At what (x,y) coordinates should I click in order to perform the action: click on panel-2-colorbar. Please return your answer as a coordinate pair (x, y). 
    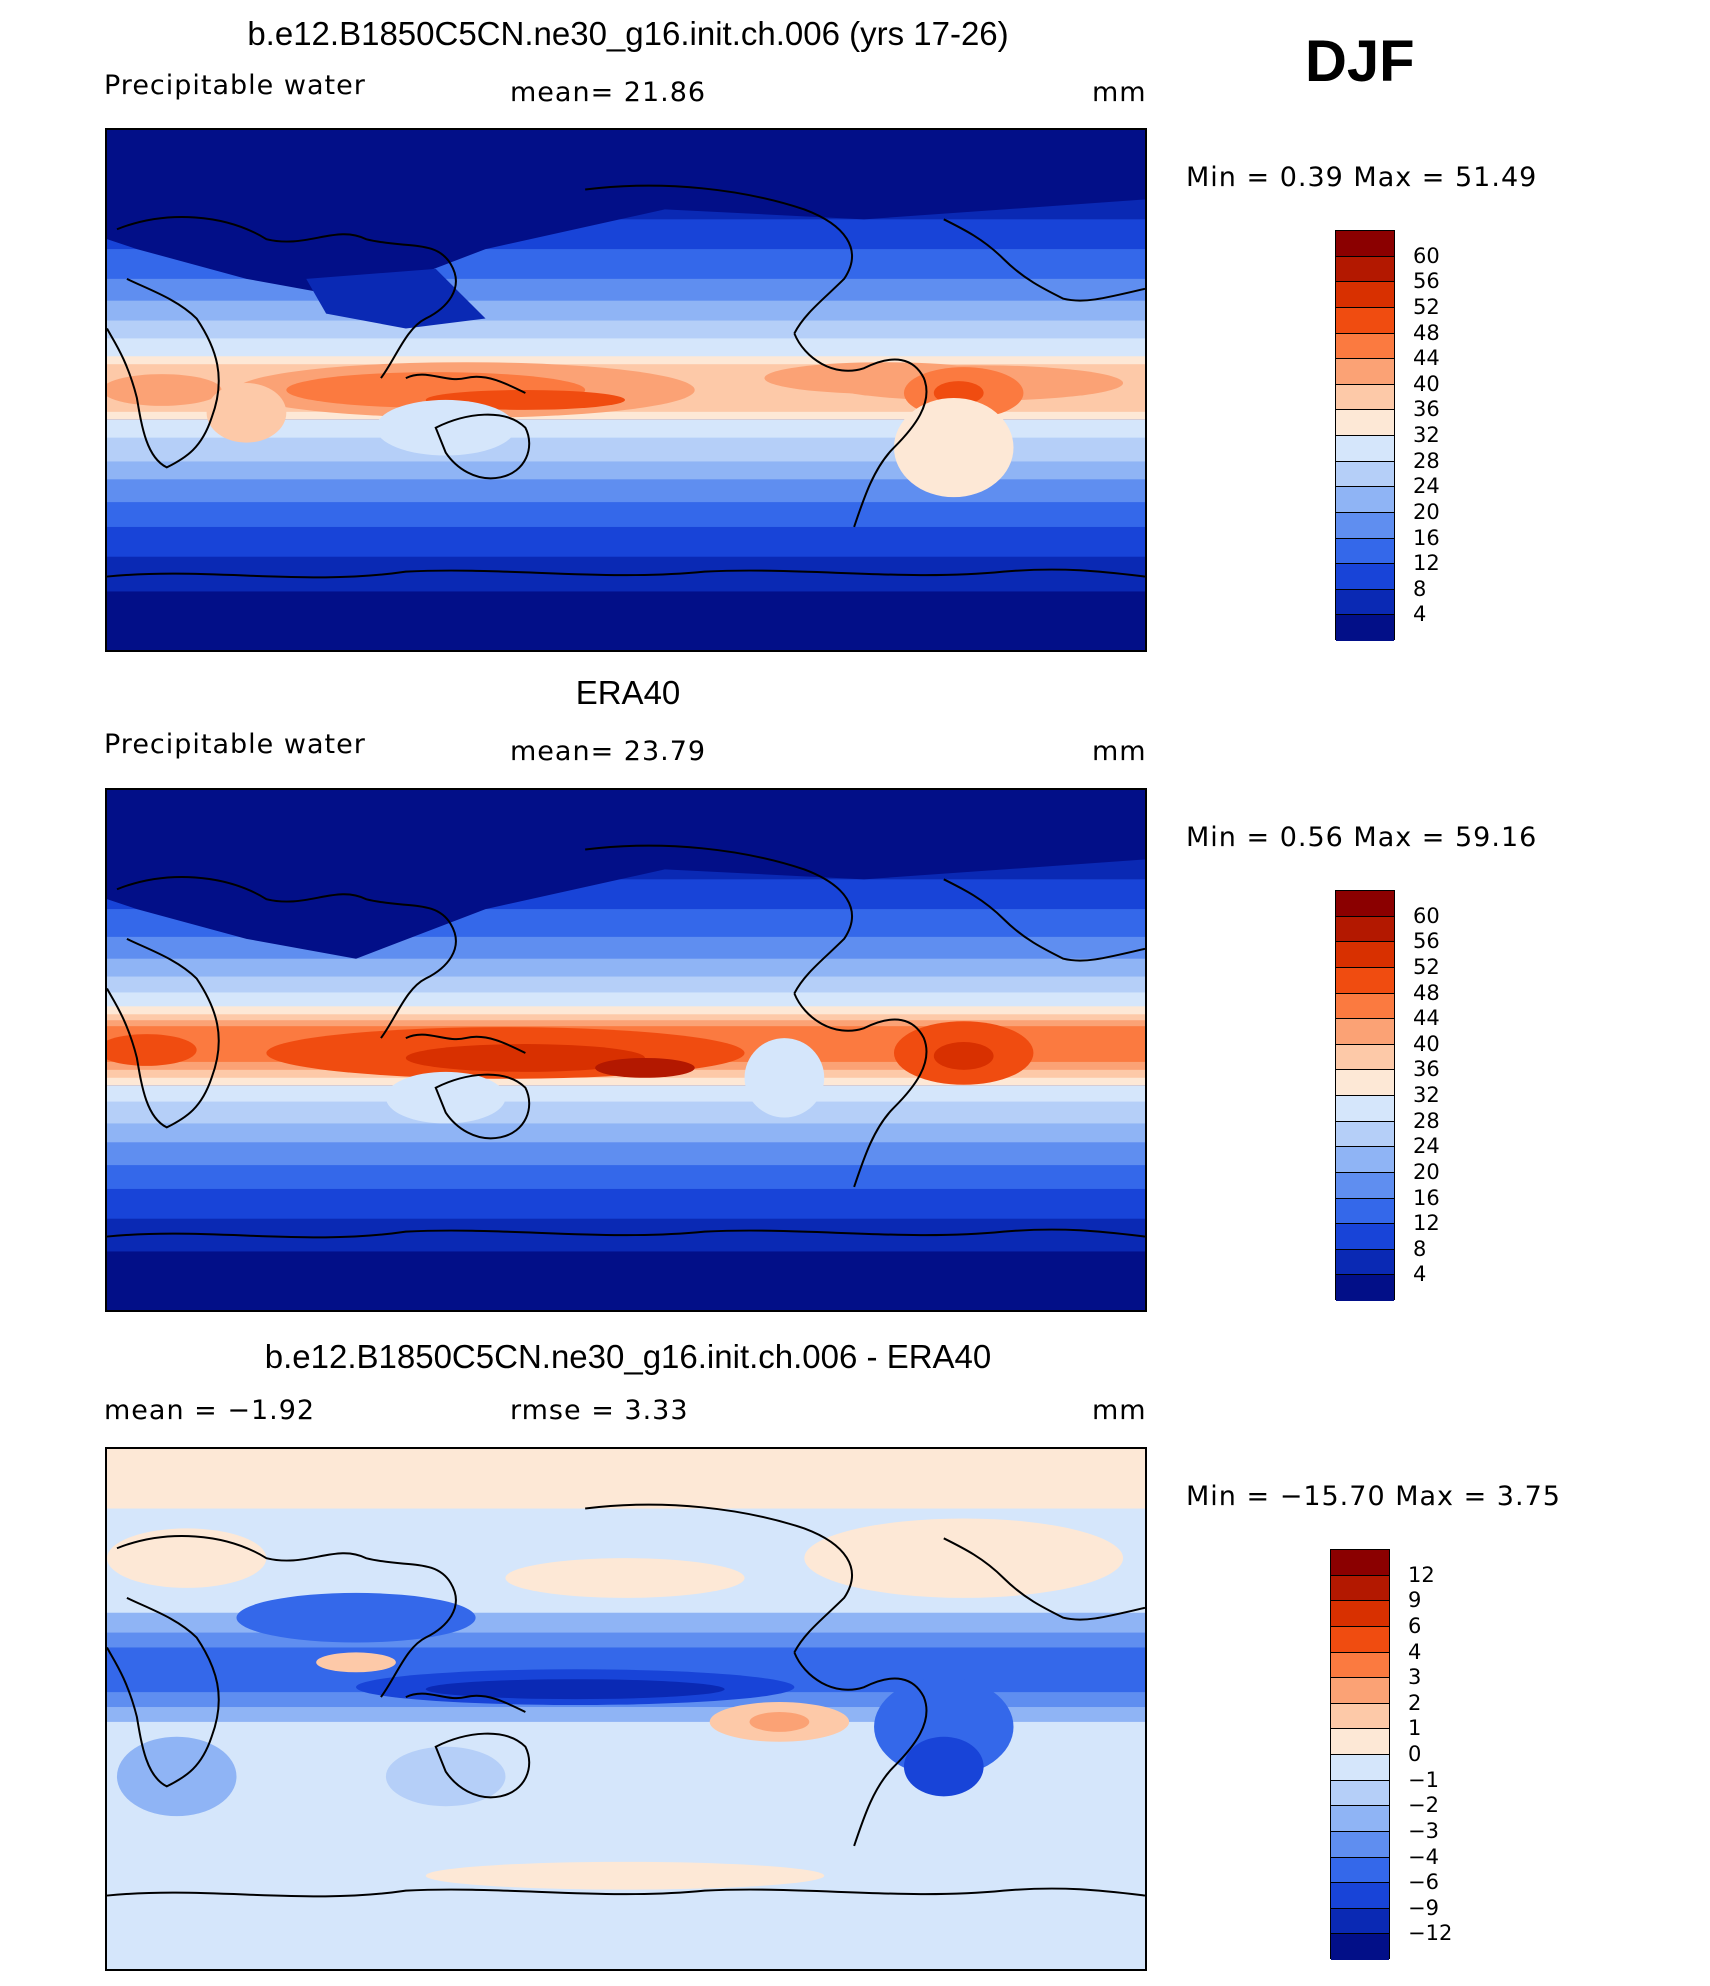
    Looking at the image, I should click on (1365, 1095).